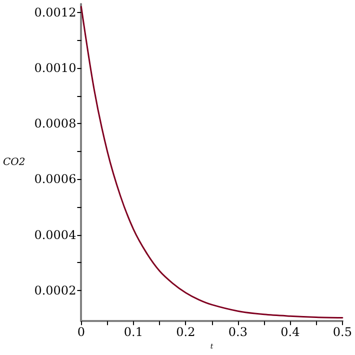  Describe the element at coordinates (186, 332) in the screenshot. I see `x-tick-label: 0.2` at that location.